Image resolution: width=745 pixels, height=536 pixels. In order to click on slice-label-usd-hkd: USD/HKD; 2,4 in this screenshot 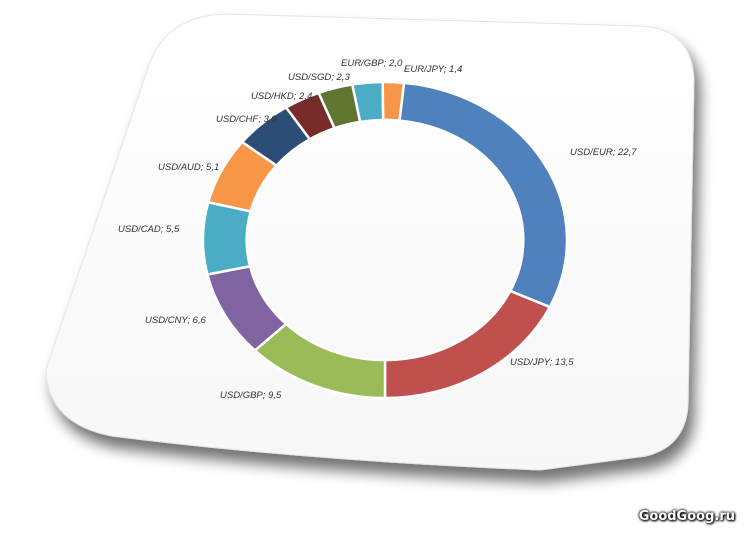, I will do `click(281, 96)`.